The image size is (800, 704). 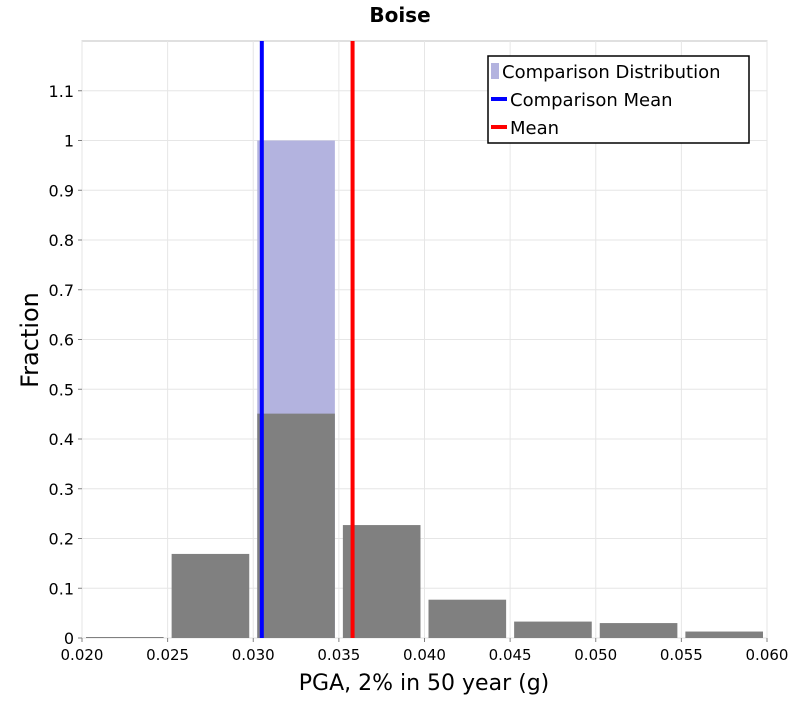 I want to click on legend-label-comparison-distribution: Comparison Distribution, so click(x=611, y=72).